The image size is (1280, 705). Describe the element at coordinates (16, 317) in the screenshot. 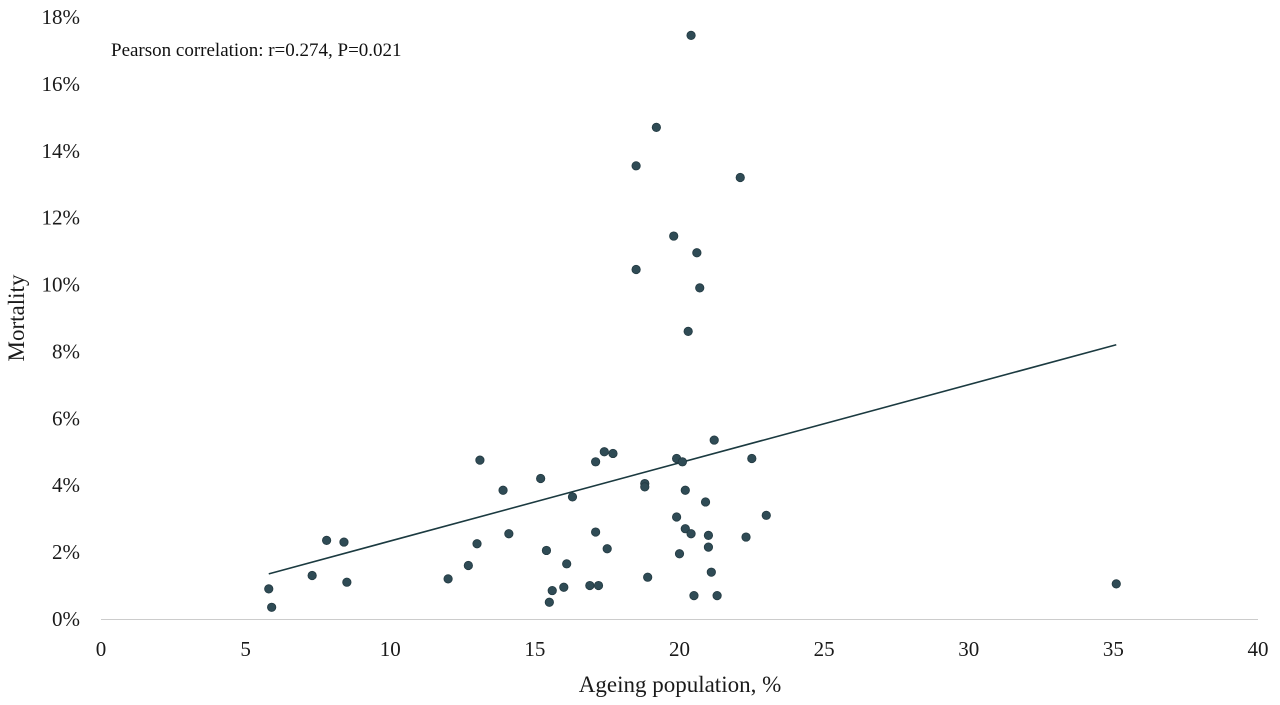

I see `y-axis-title: Mortality` at that location.